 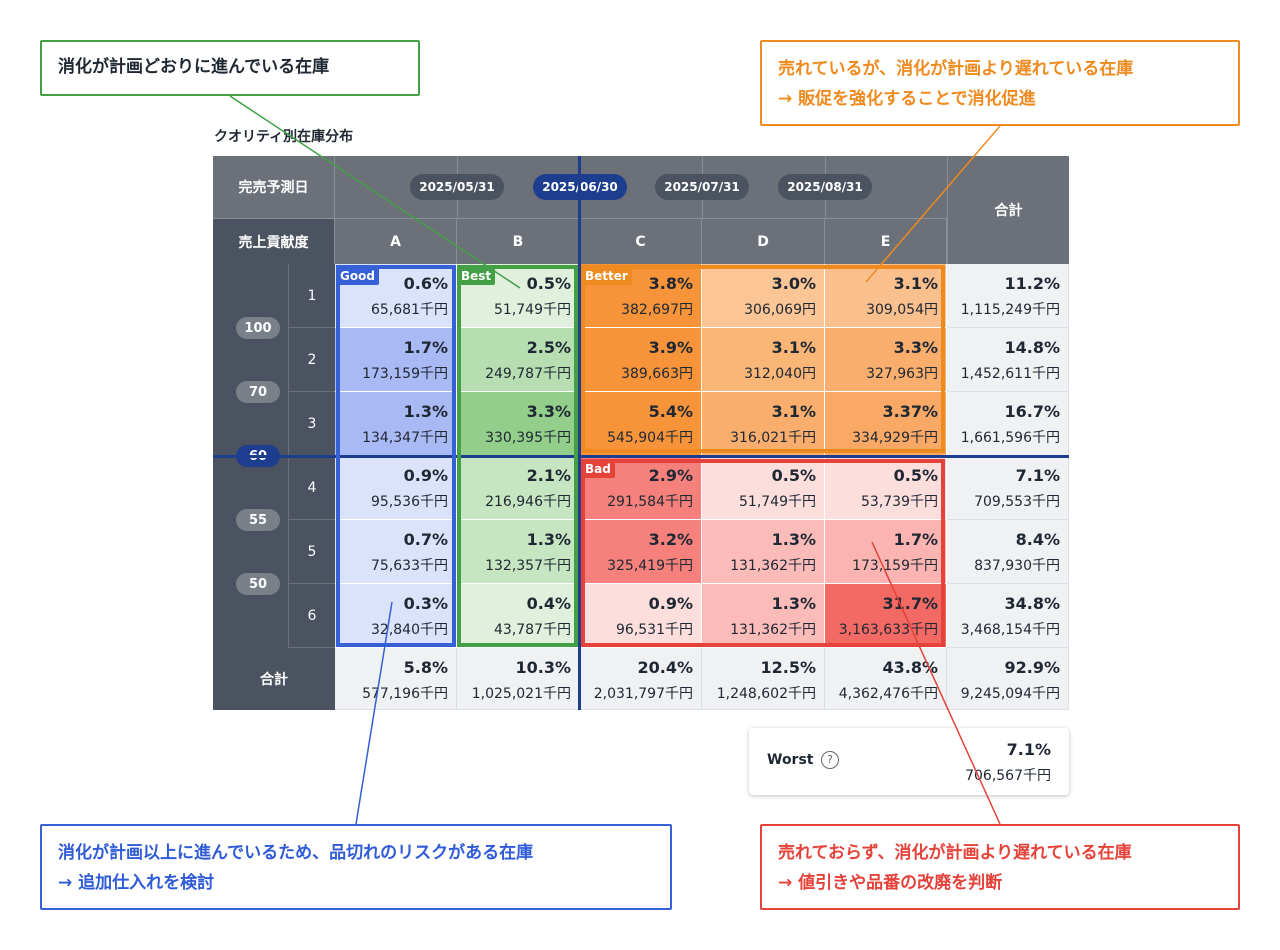 I want to click on matrix-cell: 2.5% 249,787千円, so click(x=518, y=360).